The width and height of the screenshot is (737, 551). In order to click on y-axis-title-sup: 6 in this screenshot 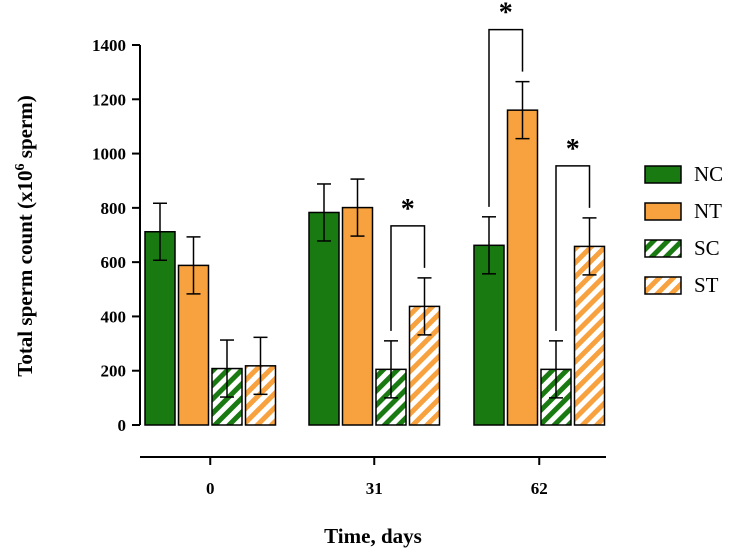, I will do `click(20, 166)`.